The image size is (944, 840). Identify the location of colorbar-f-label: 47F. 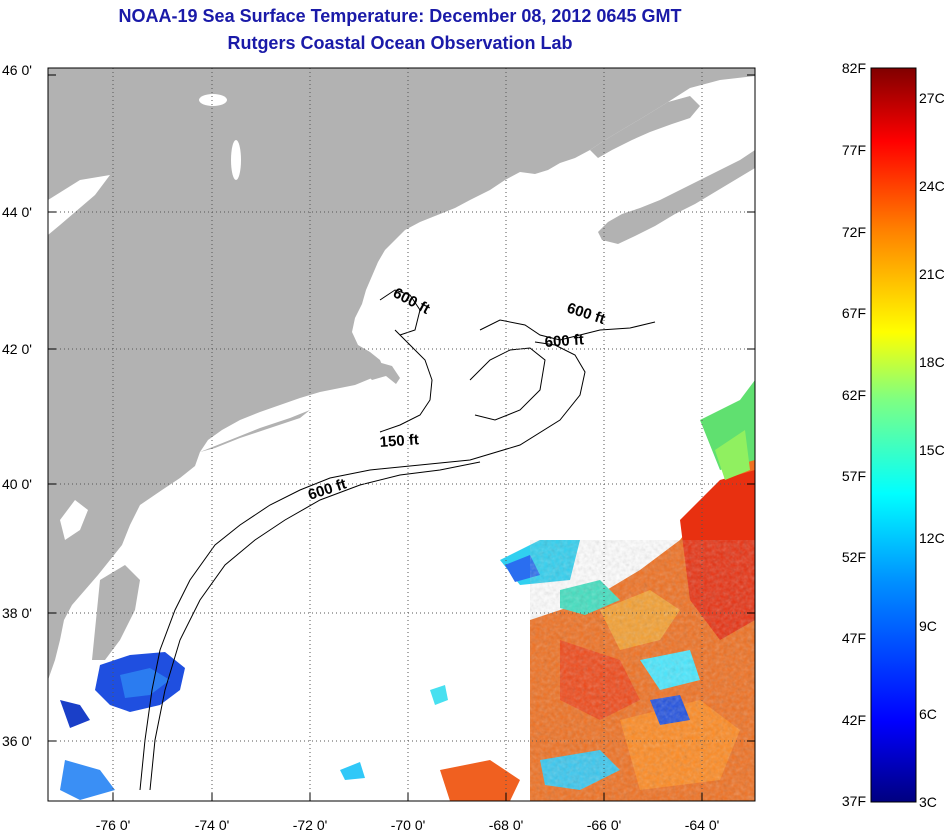
(854, 638).